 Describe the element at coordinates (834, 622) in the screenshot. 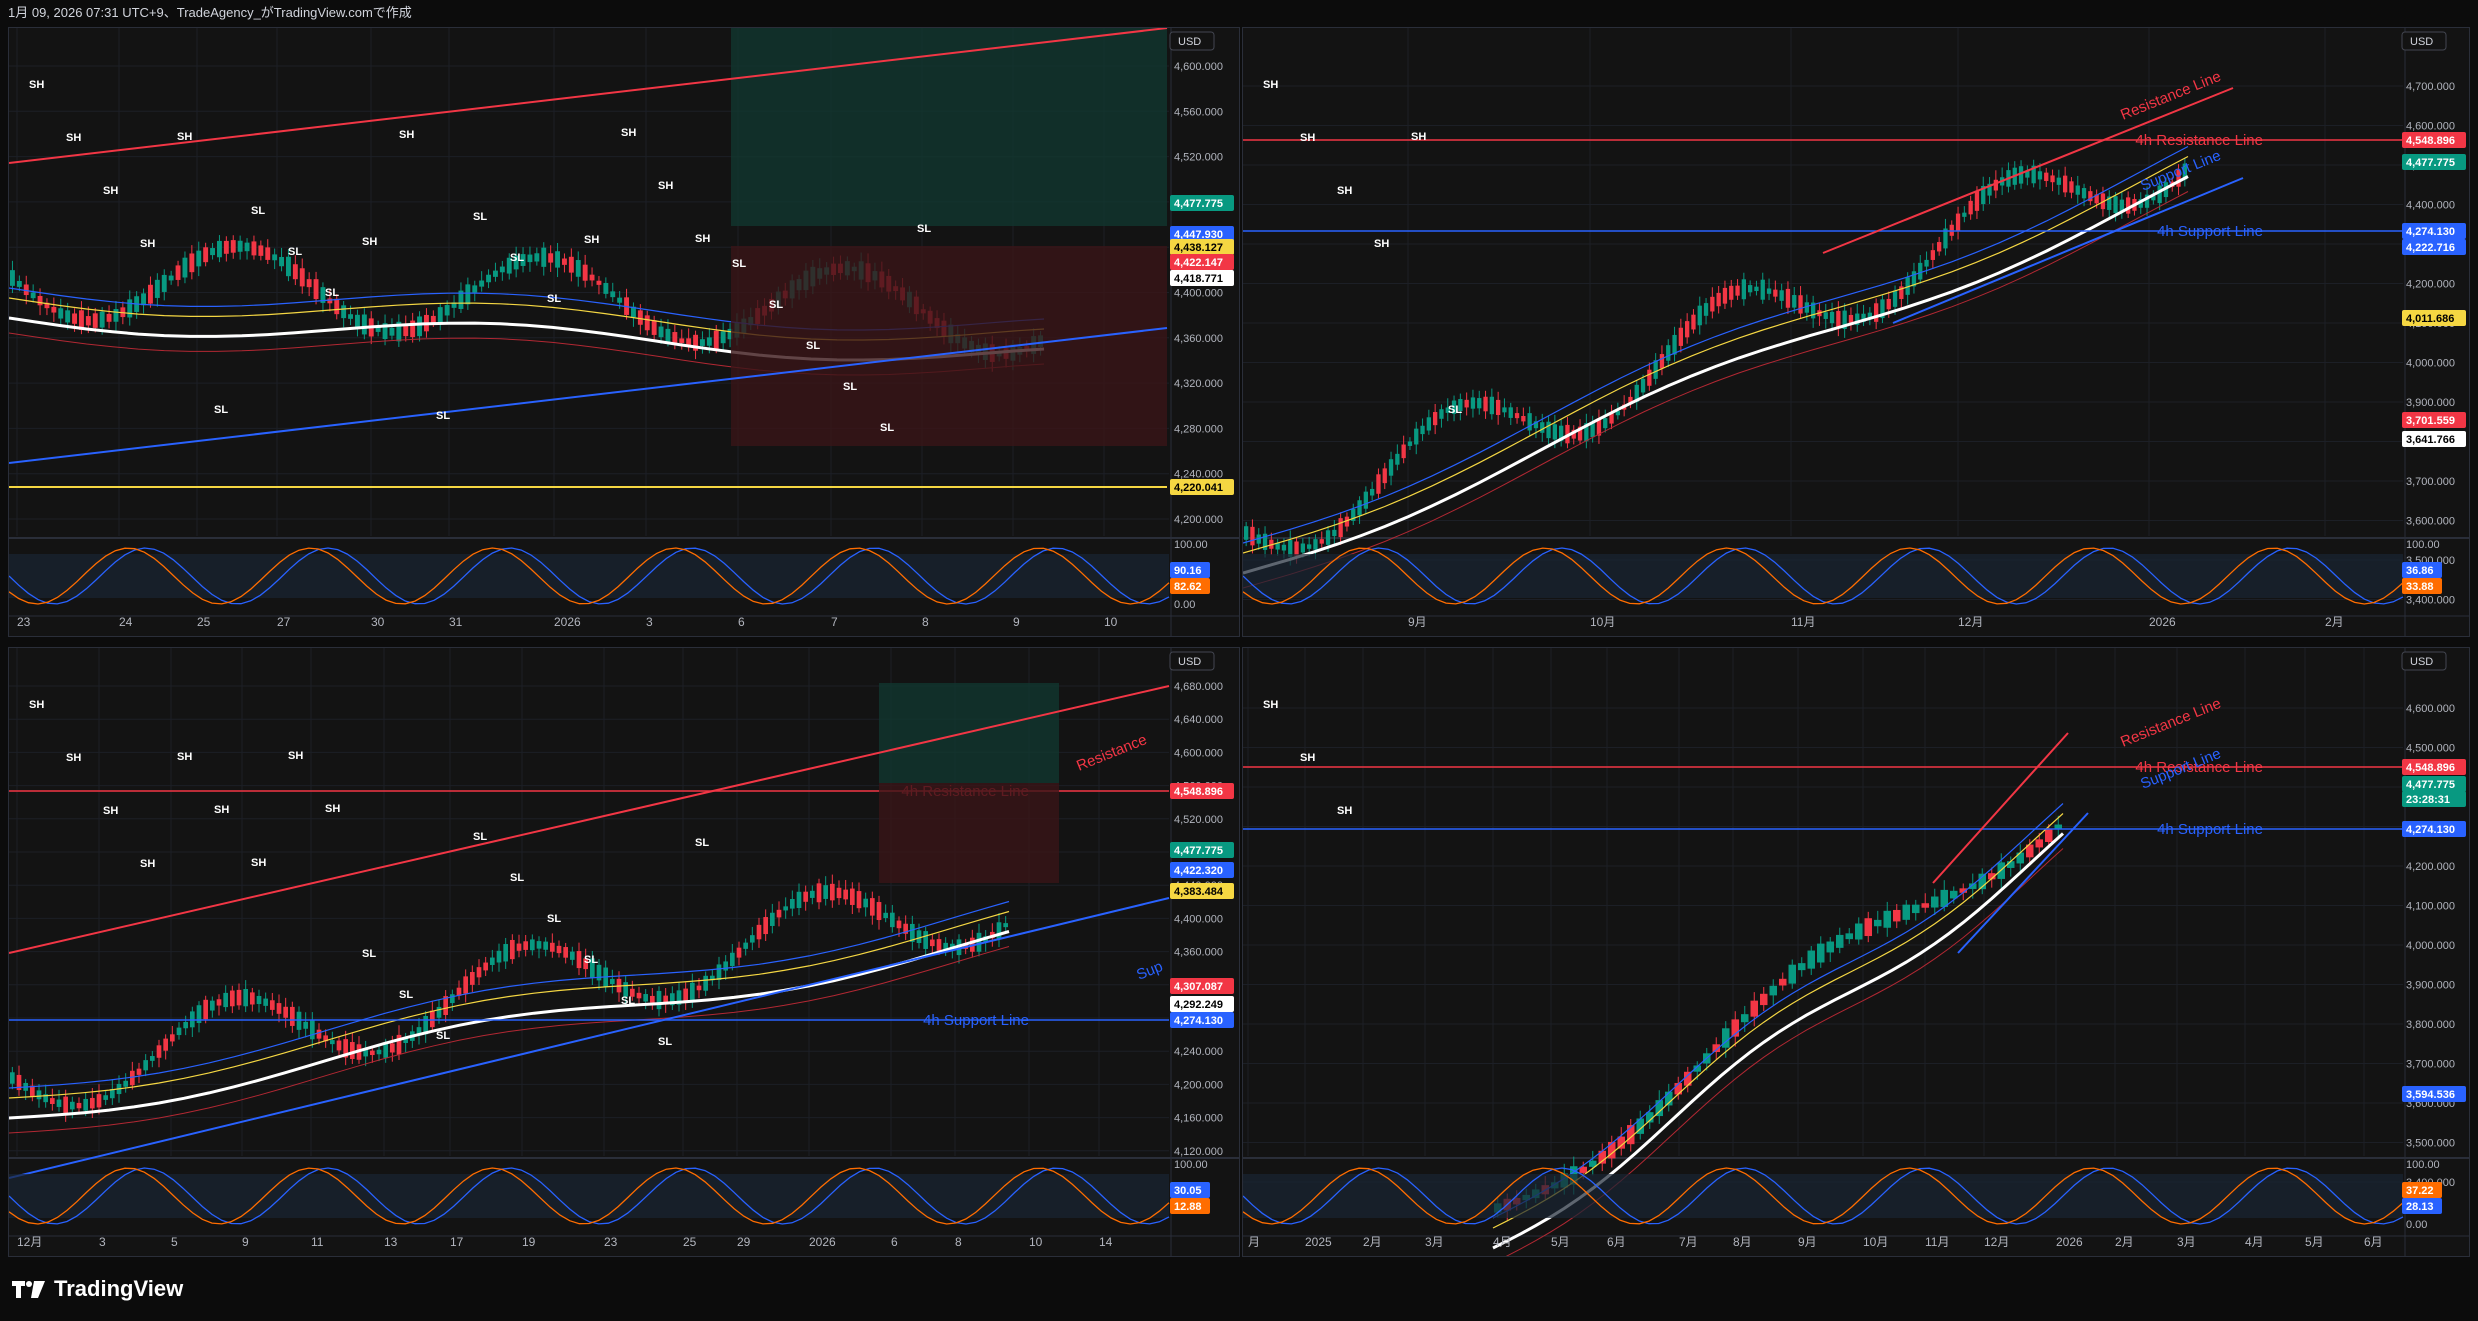

I see `time-axis-label: 7` at that location.